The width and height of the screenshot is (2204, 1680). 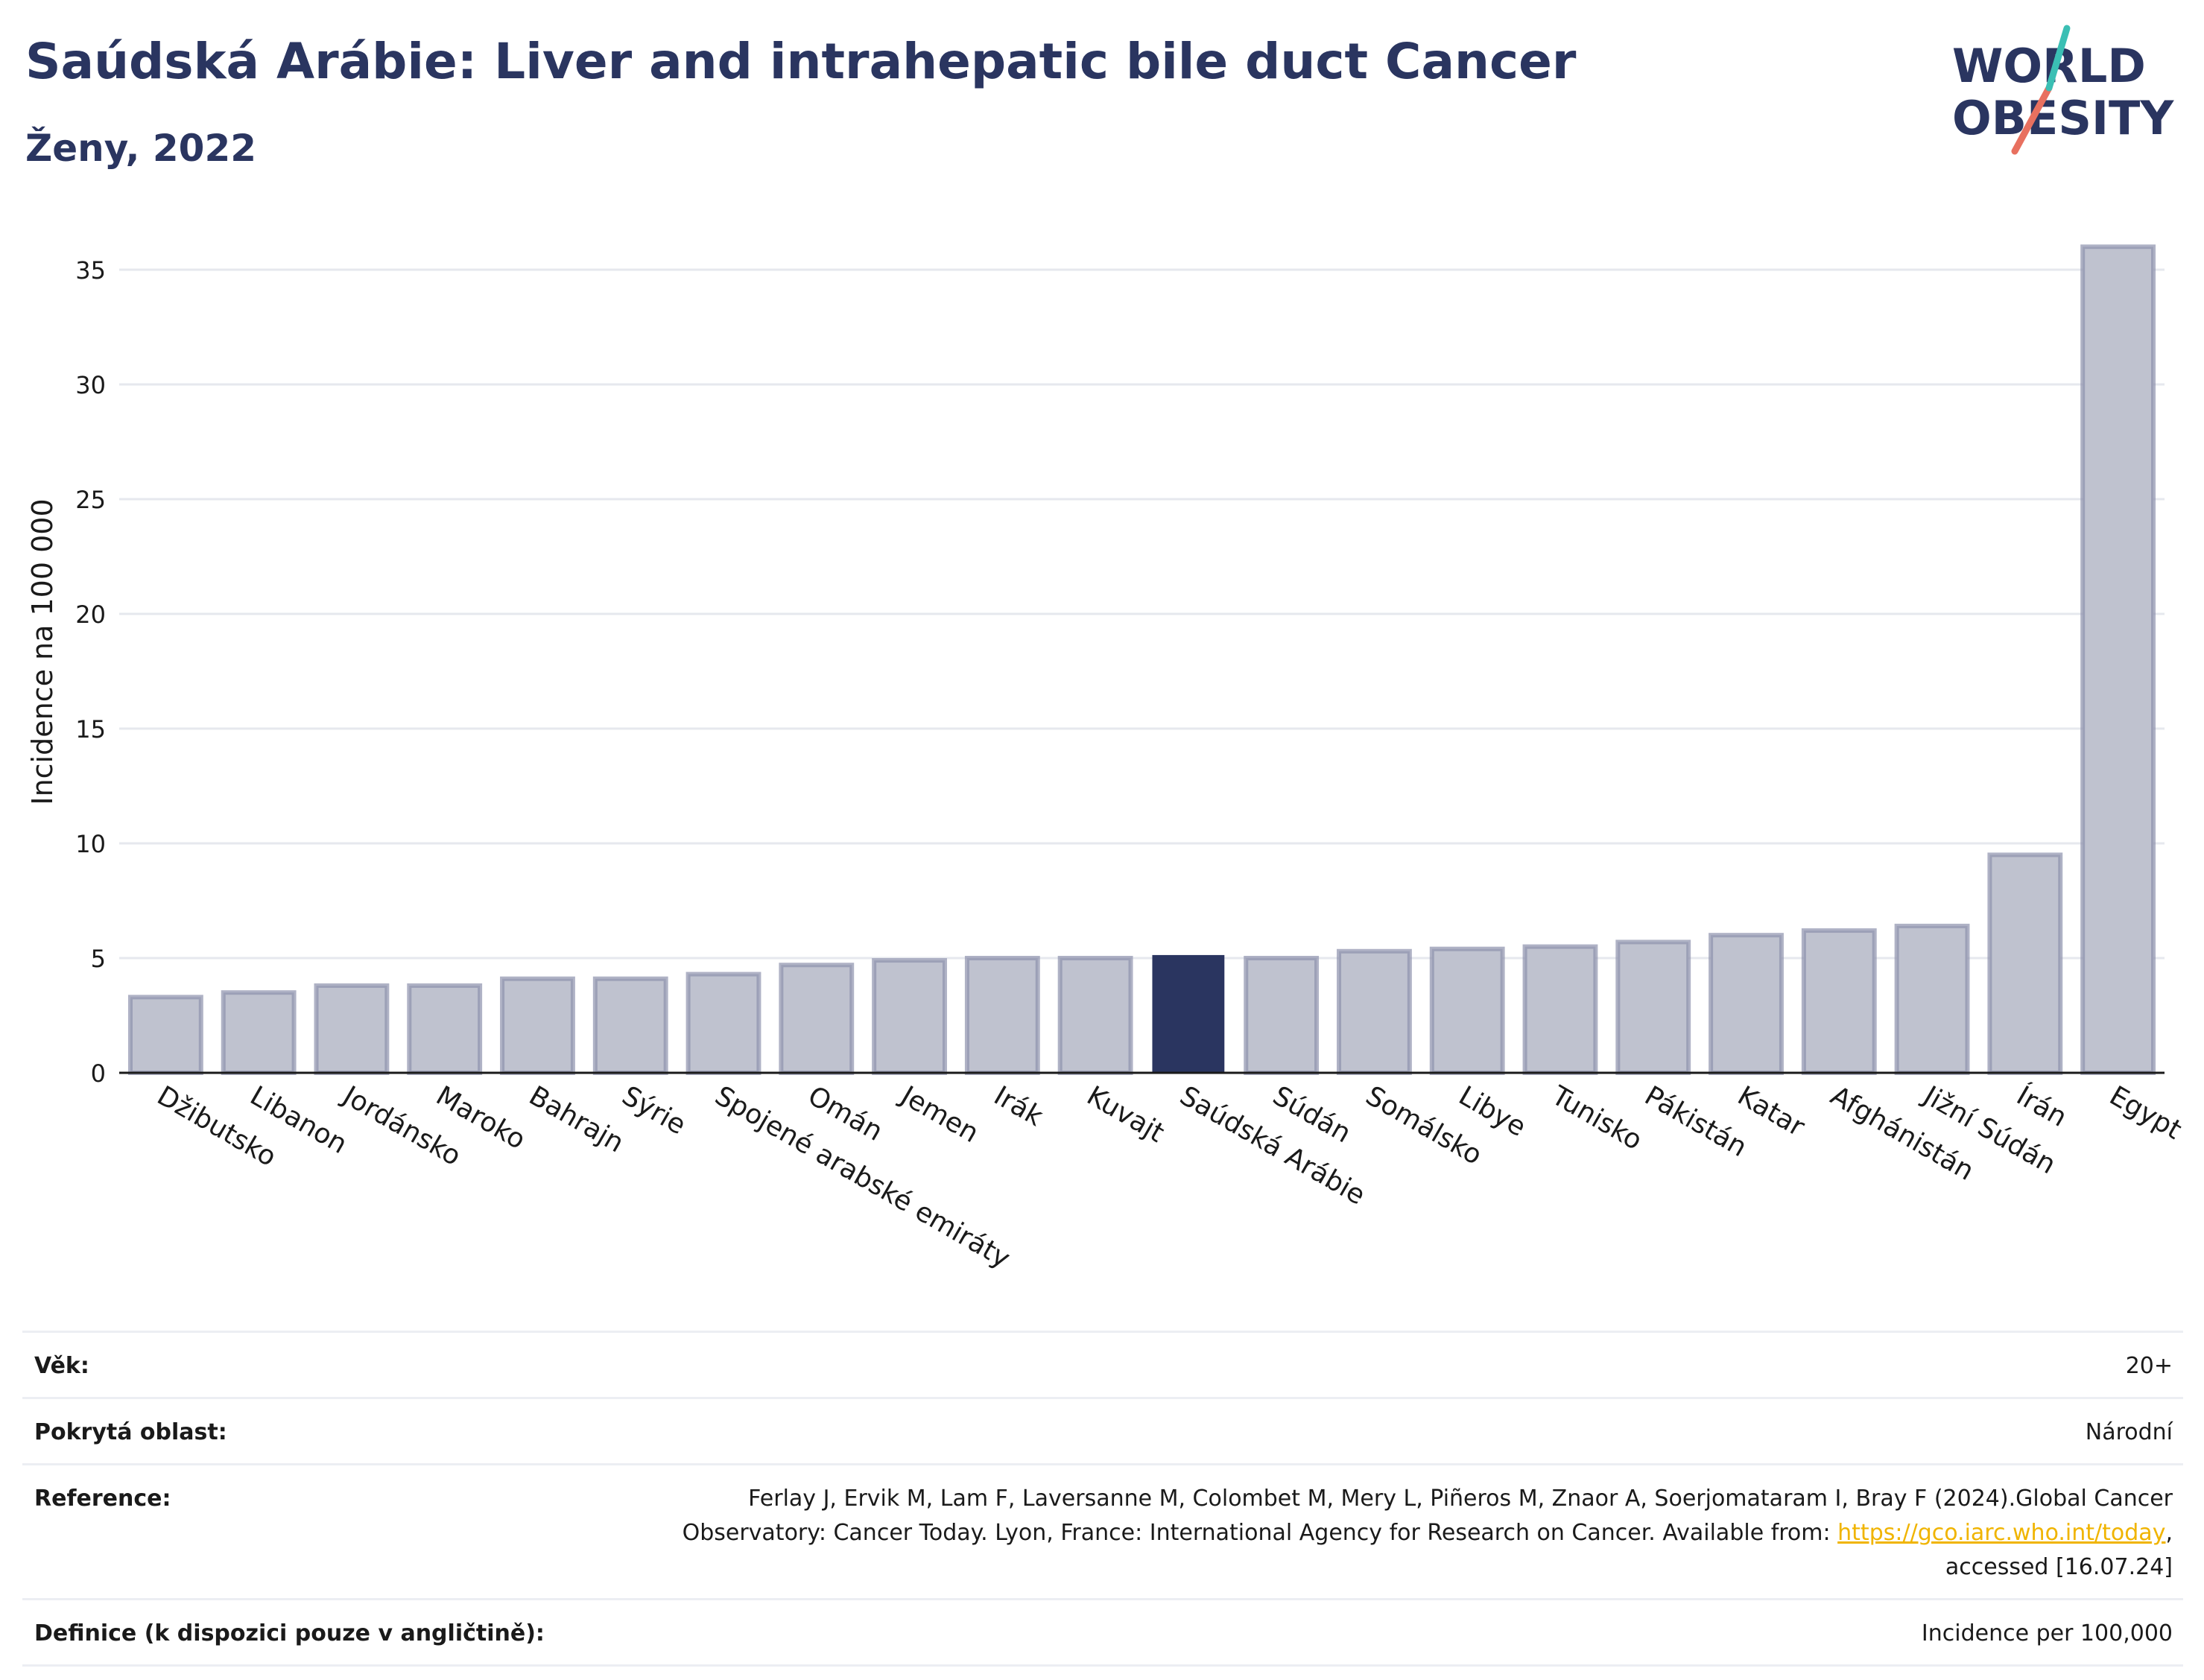 I want to click on age-label: Věk:, so click(x=61, y=1366).